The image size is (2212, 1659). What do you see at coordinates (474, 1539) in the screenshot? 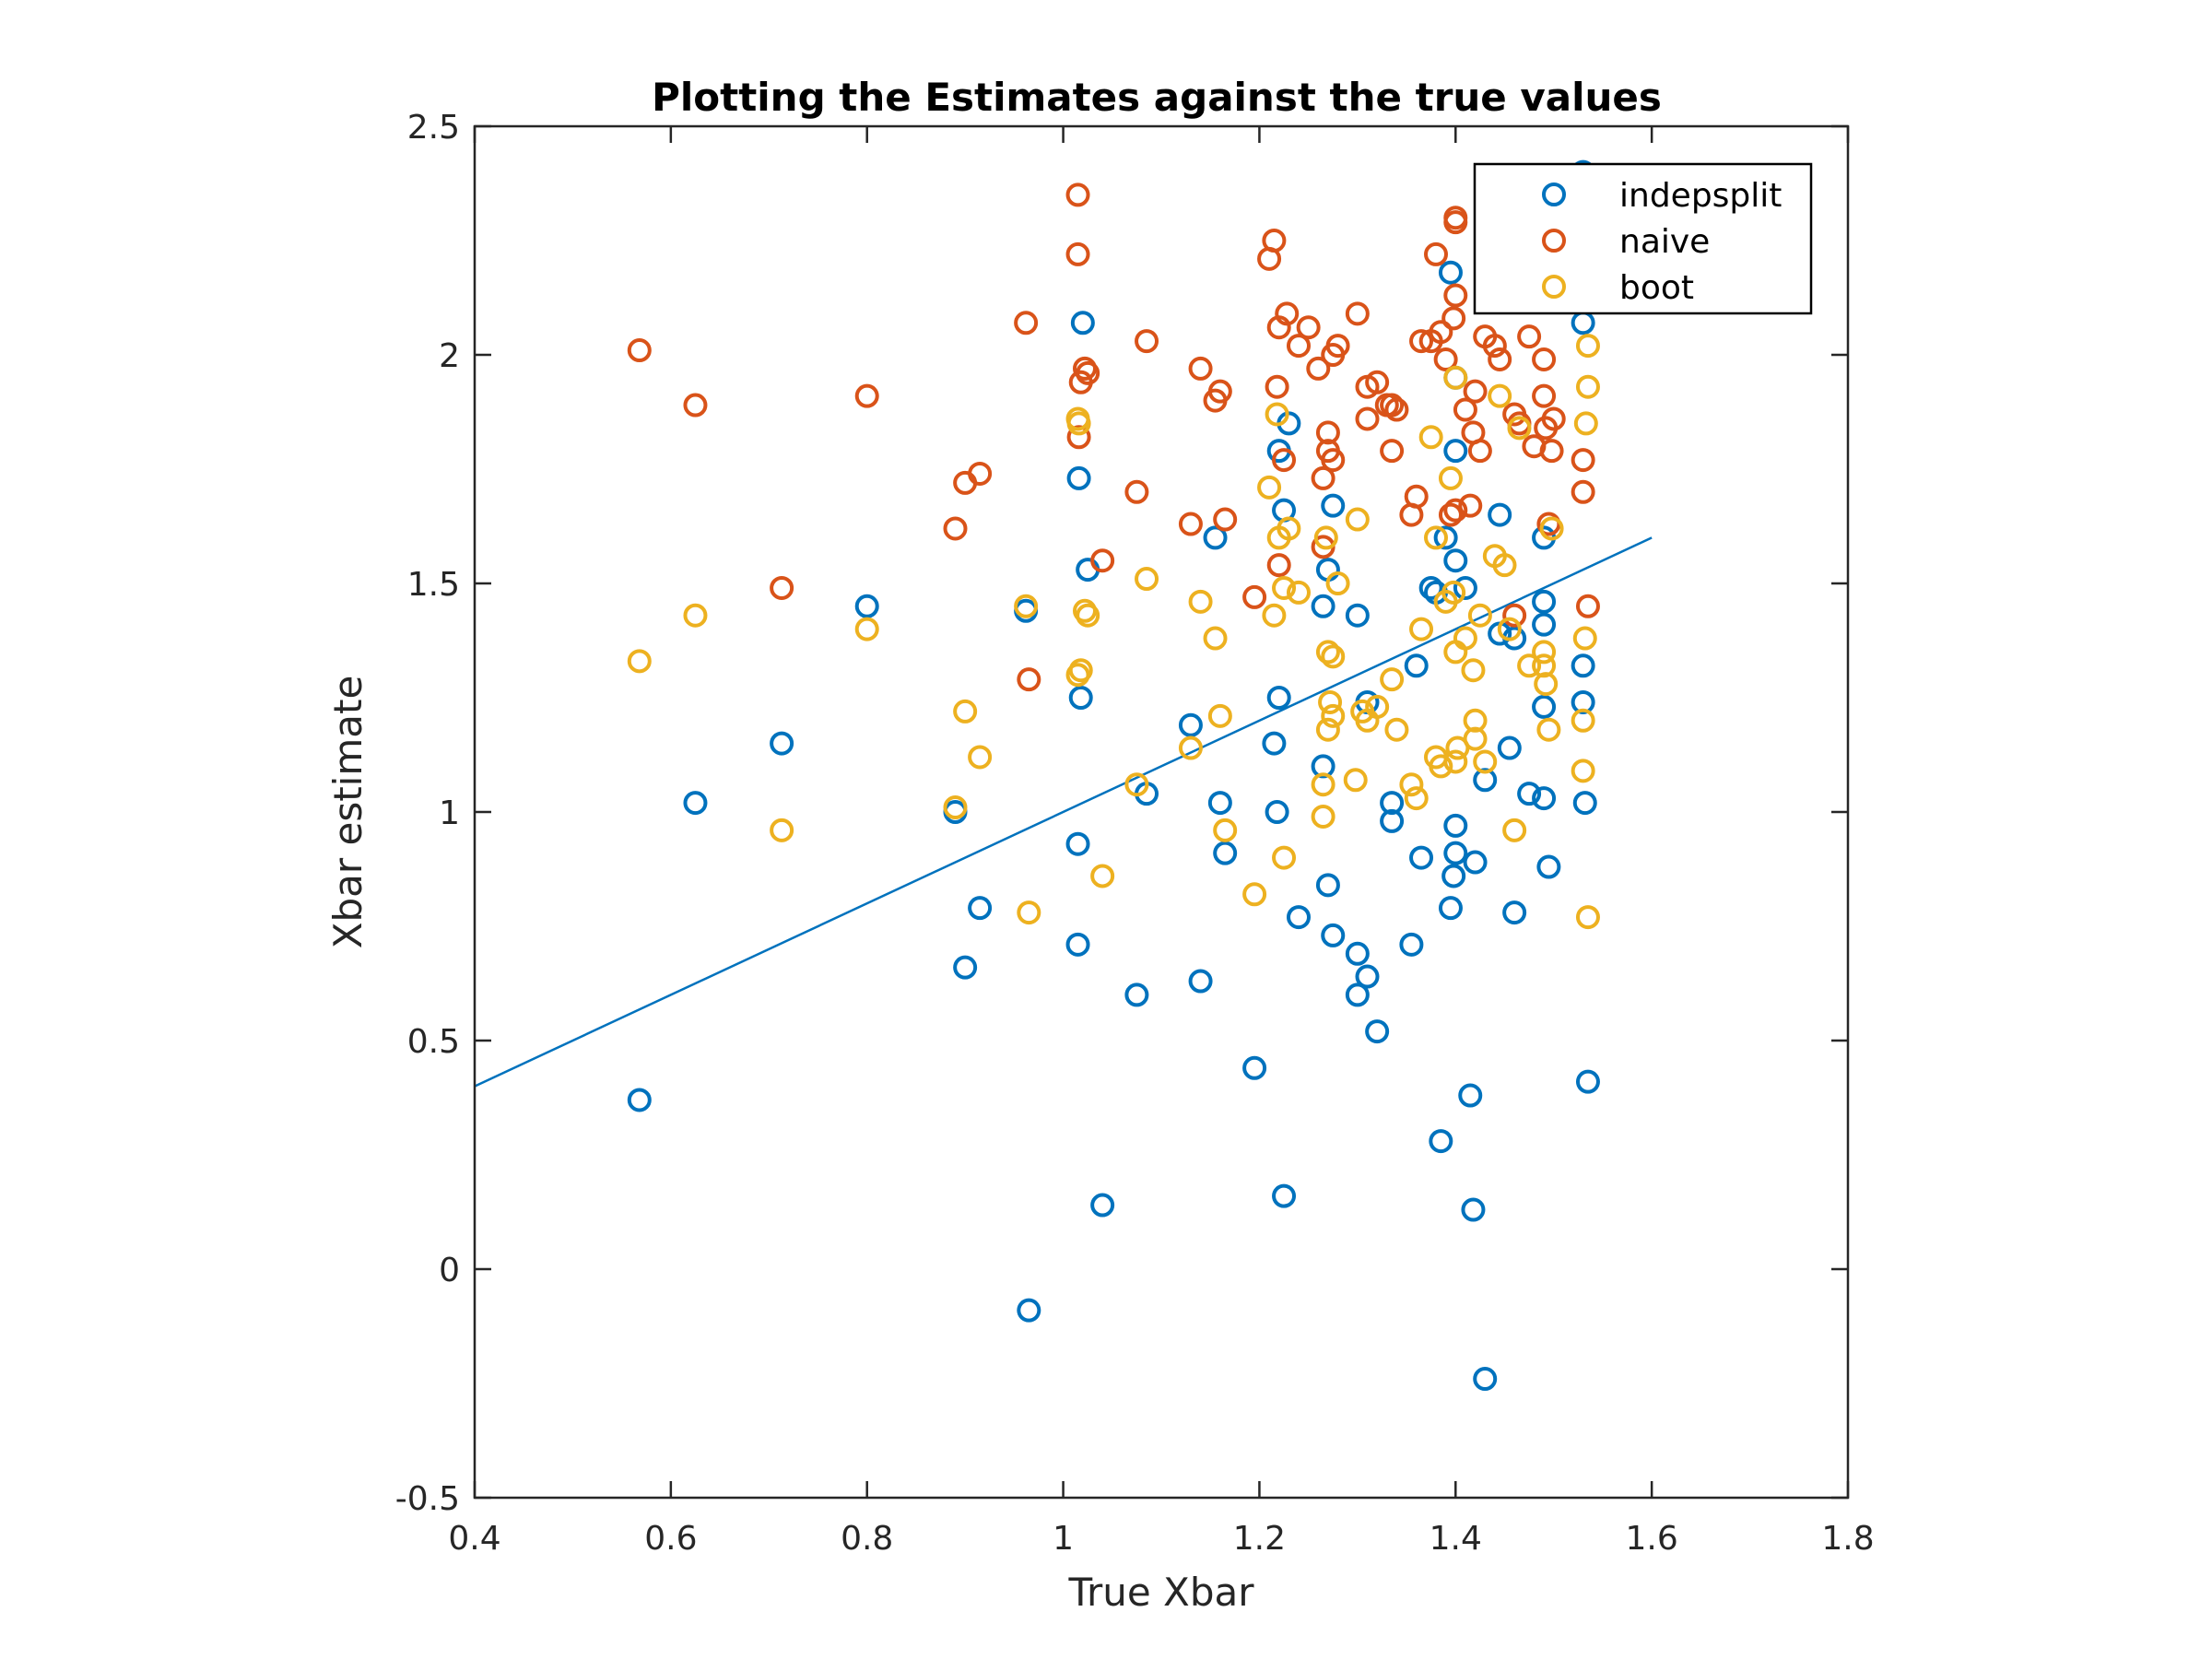
I see `x-tick-label: 0.4` at bounding box center [474, 1539].